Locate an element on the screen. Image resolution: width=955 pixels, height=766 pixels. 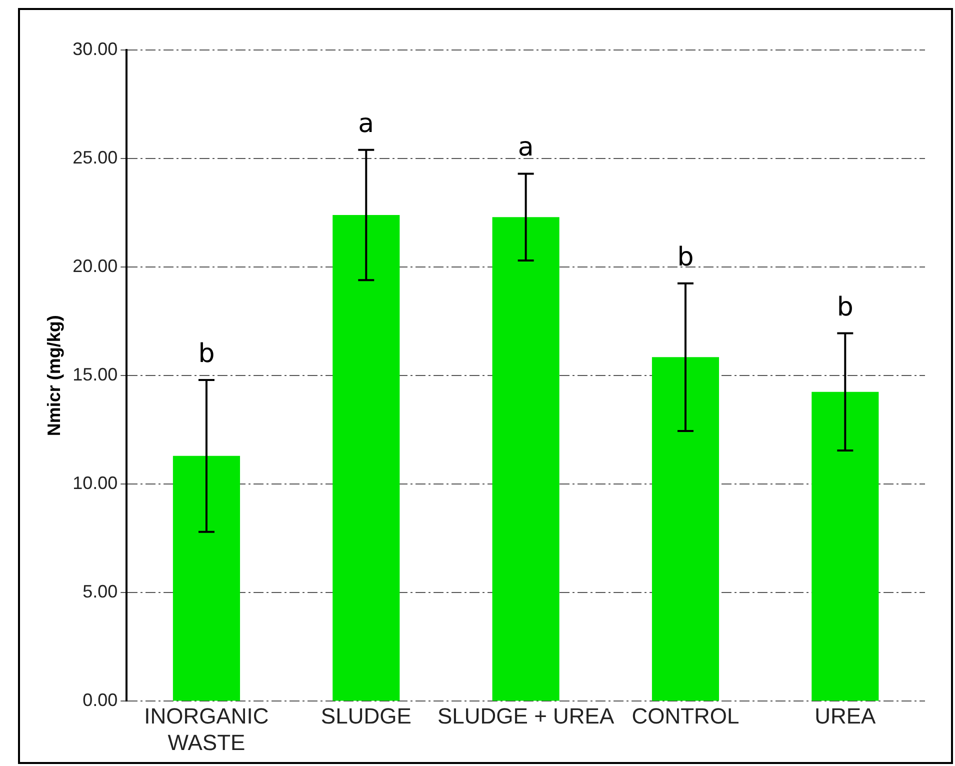
x-tick-label: SLUDGE is located at coordinates (366, 715).